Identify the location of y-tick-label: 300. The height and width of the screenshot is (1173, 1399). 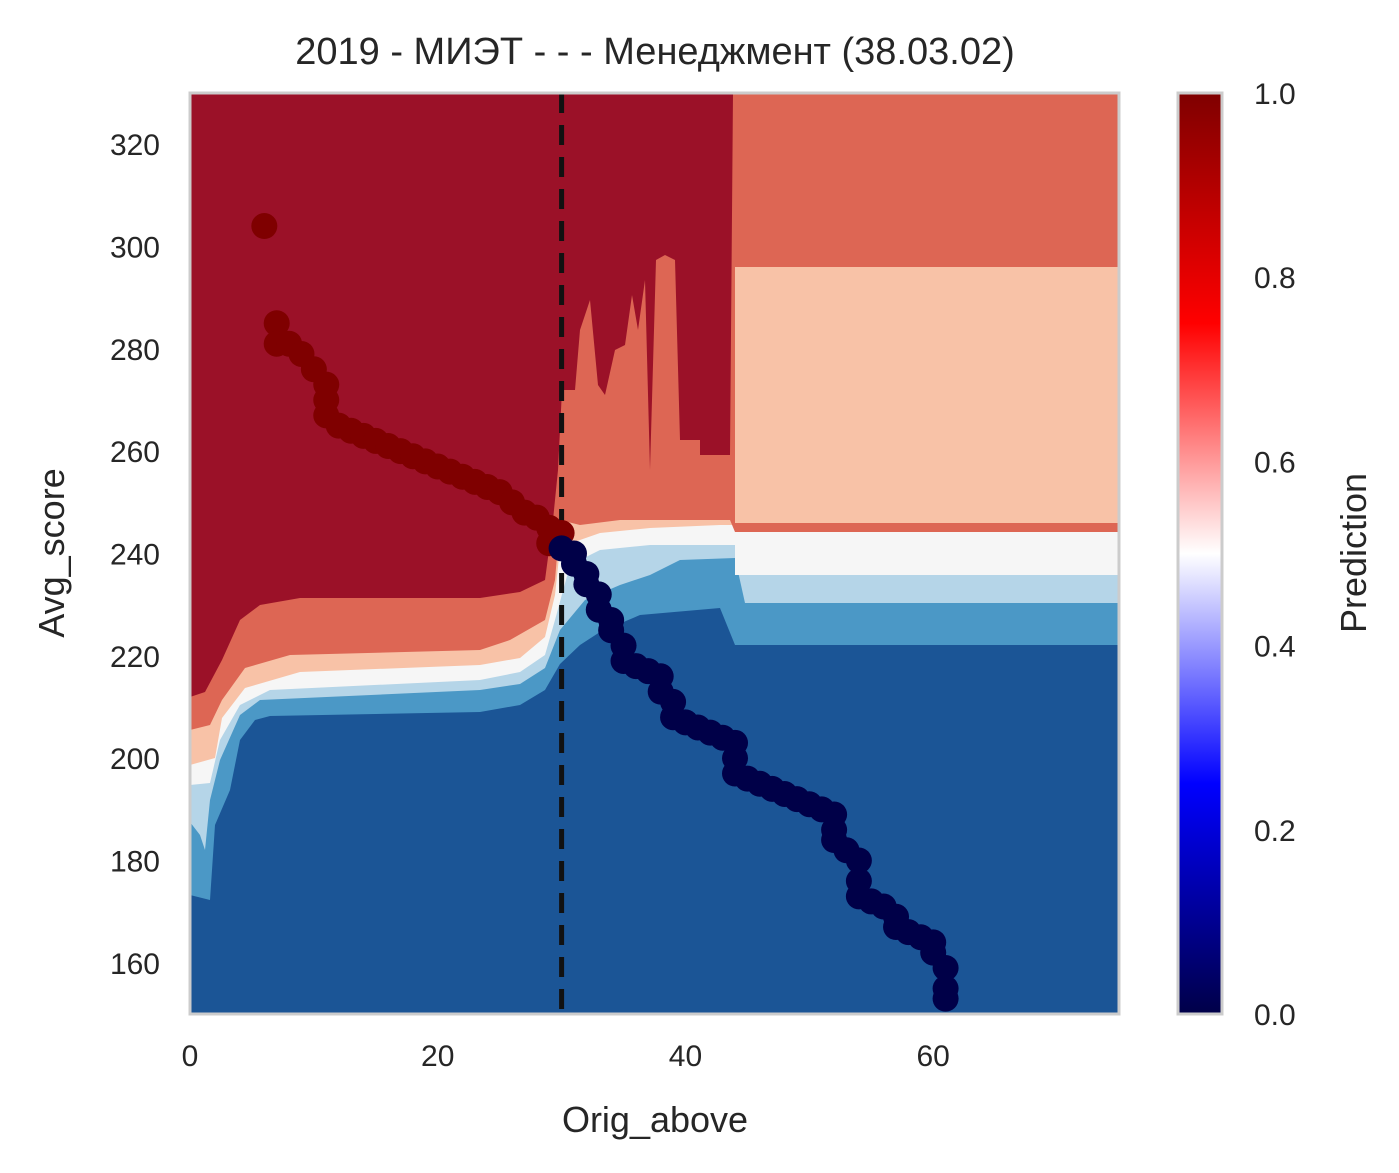
(135, 248).